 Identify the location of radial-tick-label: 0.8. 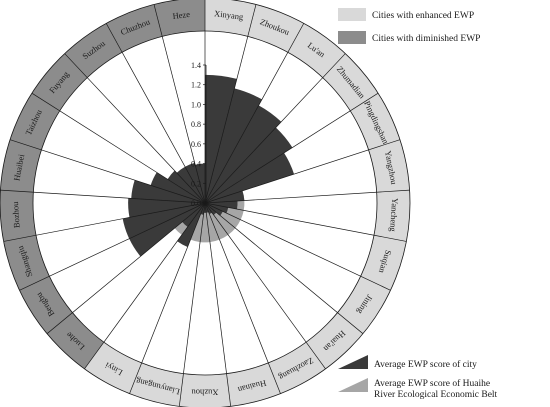
(196, 124).